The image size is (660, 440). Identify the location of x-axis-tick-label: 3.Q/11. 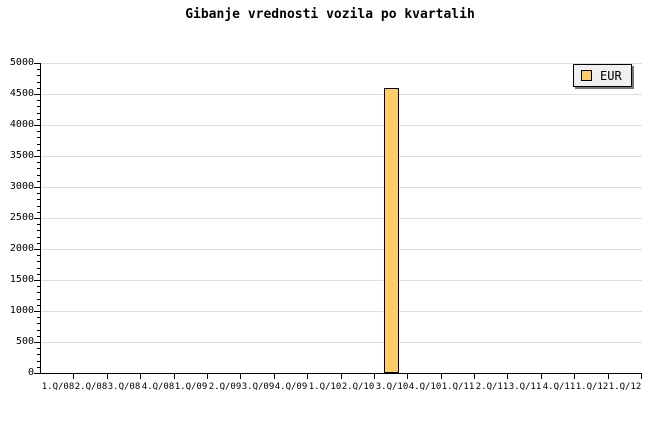
(525, 387).